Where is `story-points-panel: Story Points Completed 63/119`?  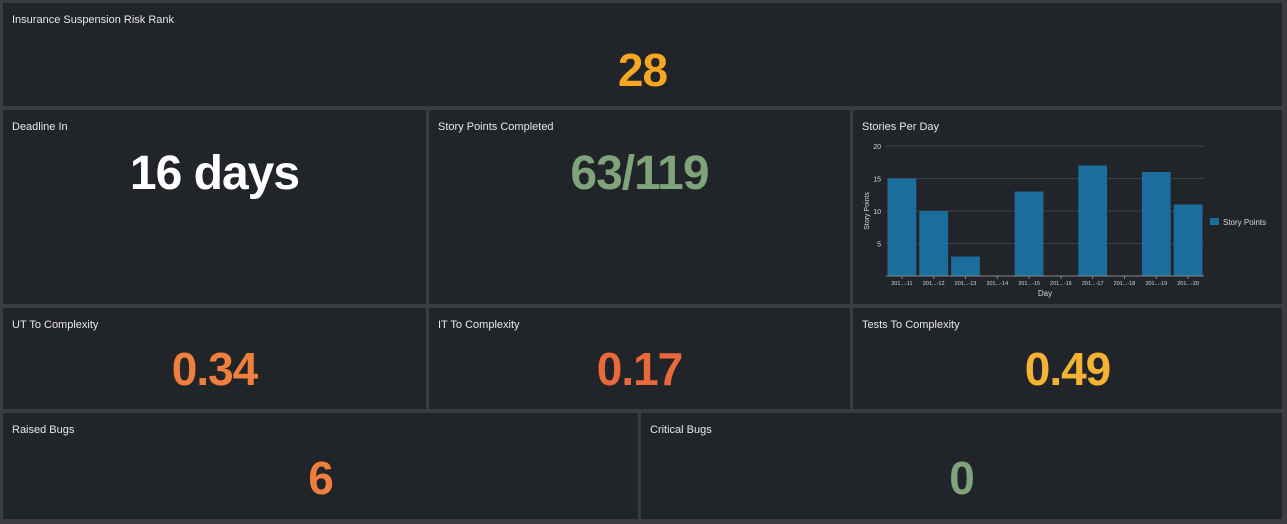
story-points-panel: Story Points Completed 63/119 is located at coordinates (639, 207).